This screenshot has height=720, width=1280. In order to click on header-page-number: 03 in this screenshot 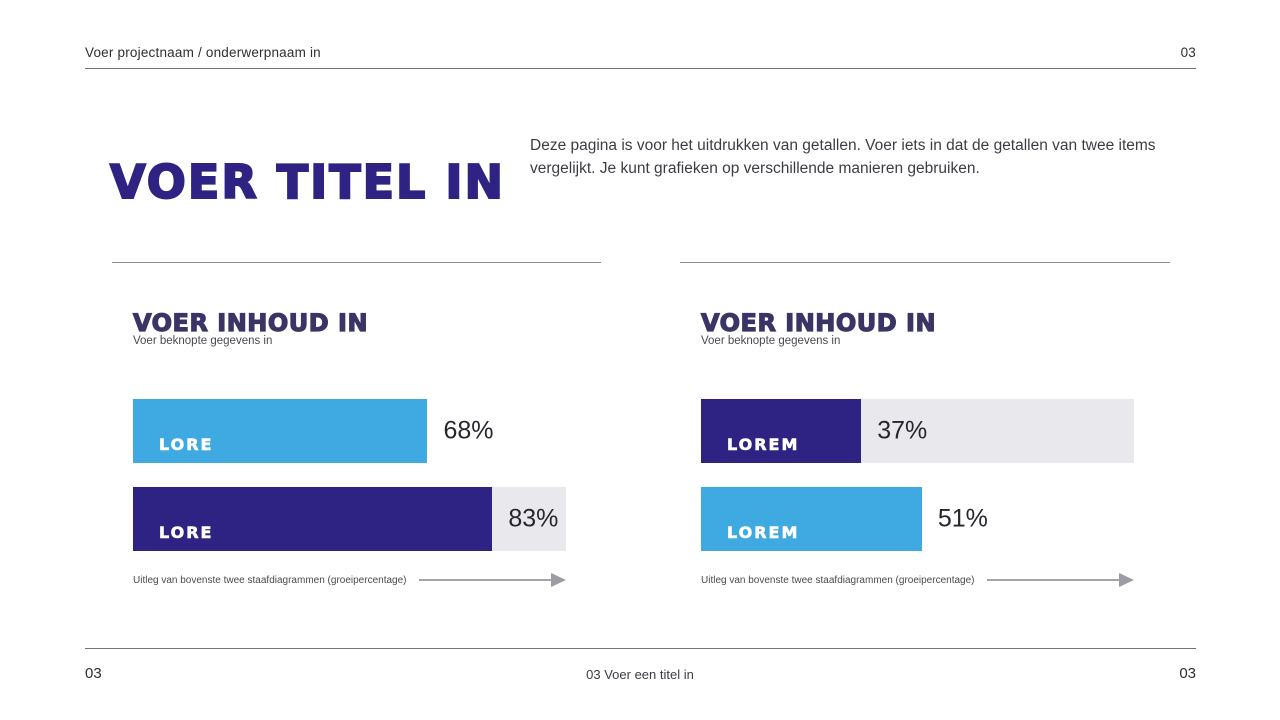, I will do `click(1188, 52)`.